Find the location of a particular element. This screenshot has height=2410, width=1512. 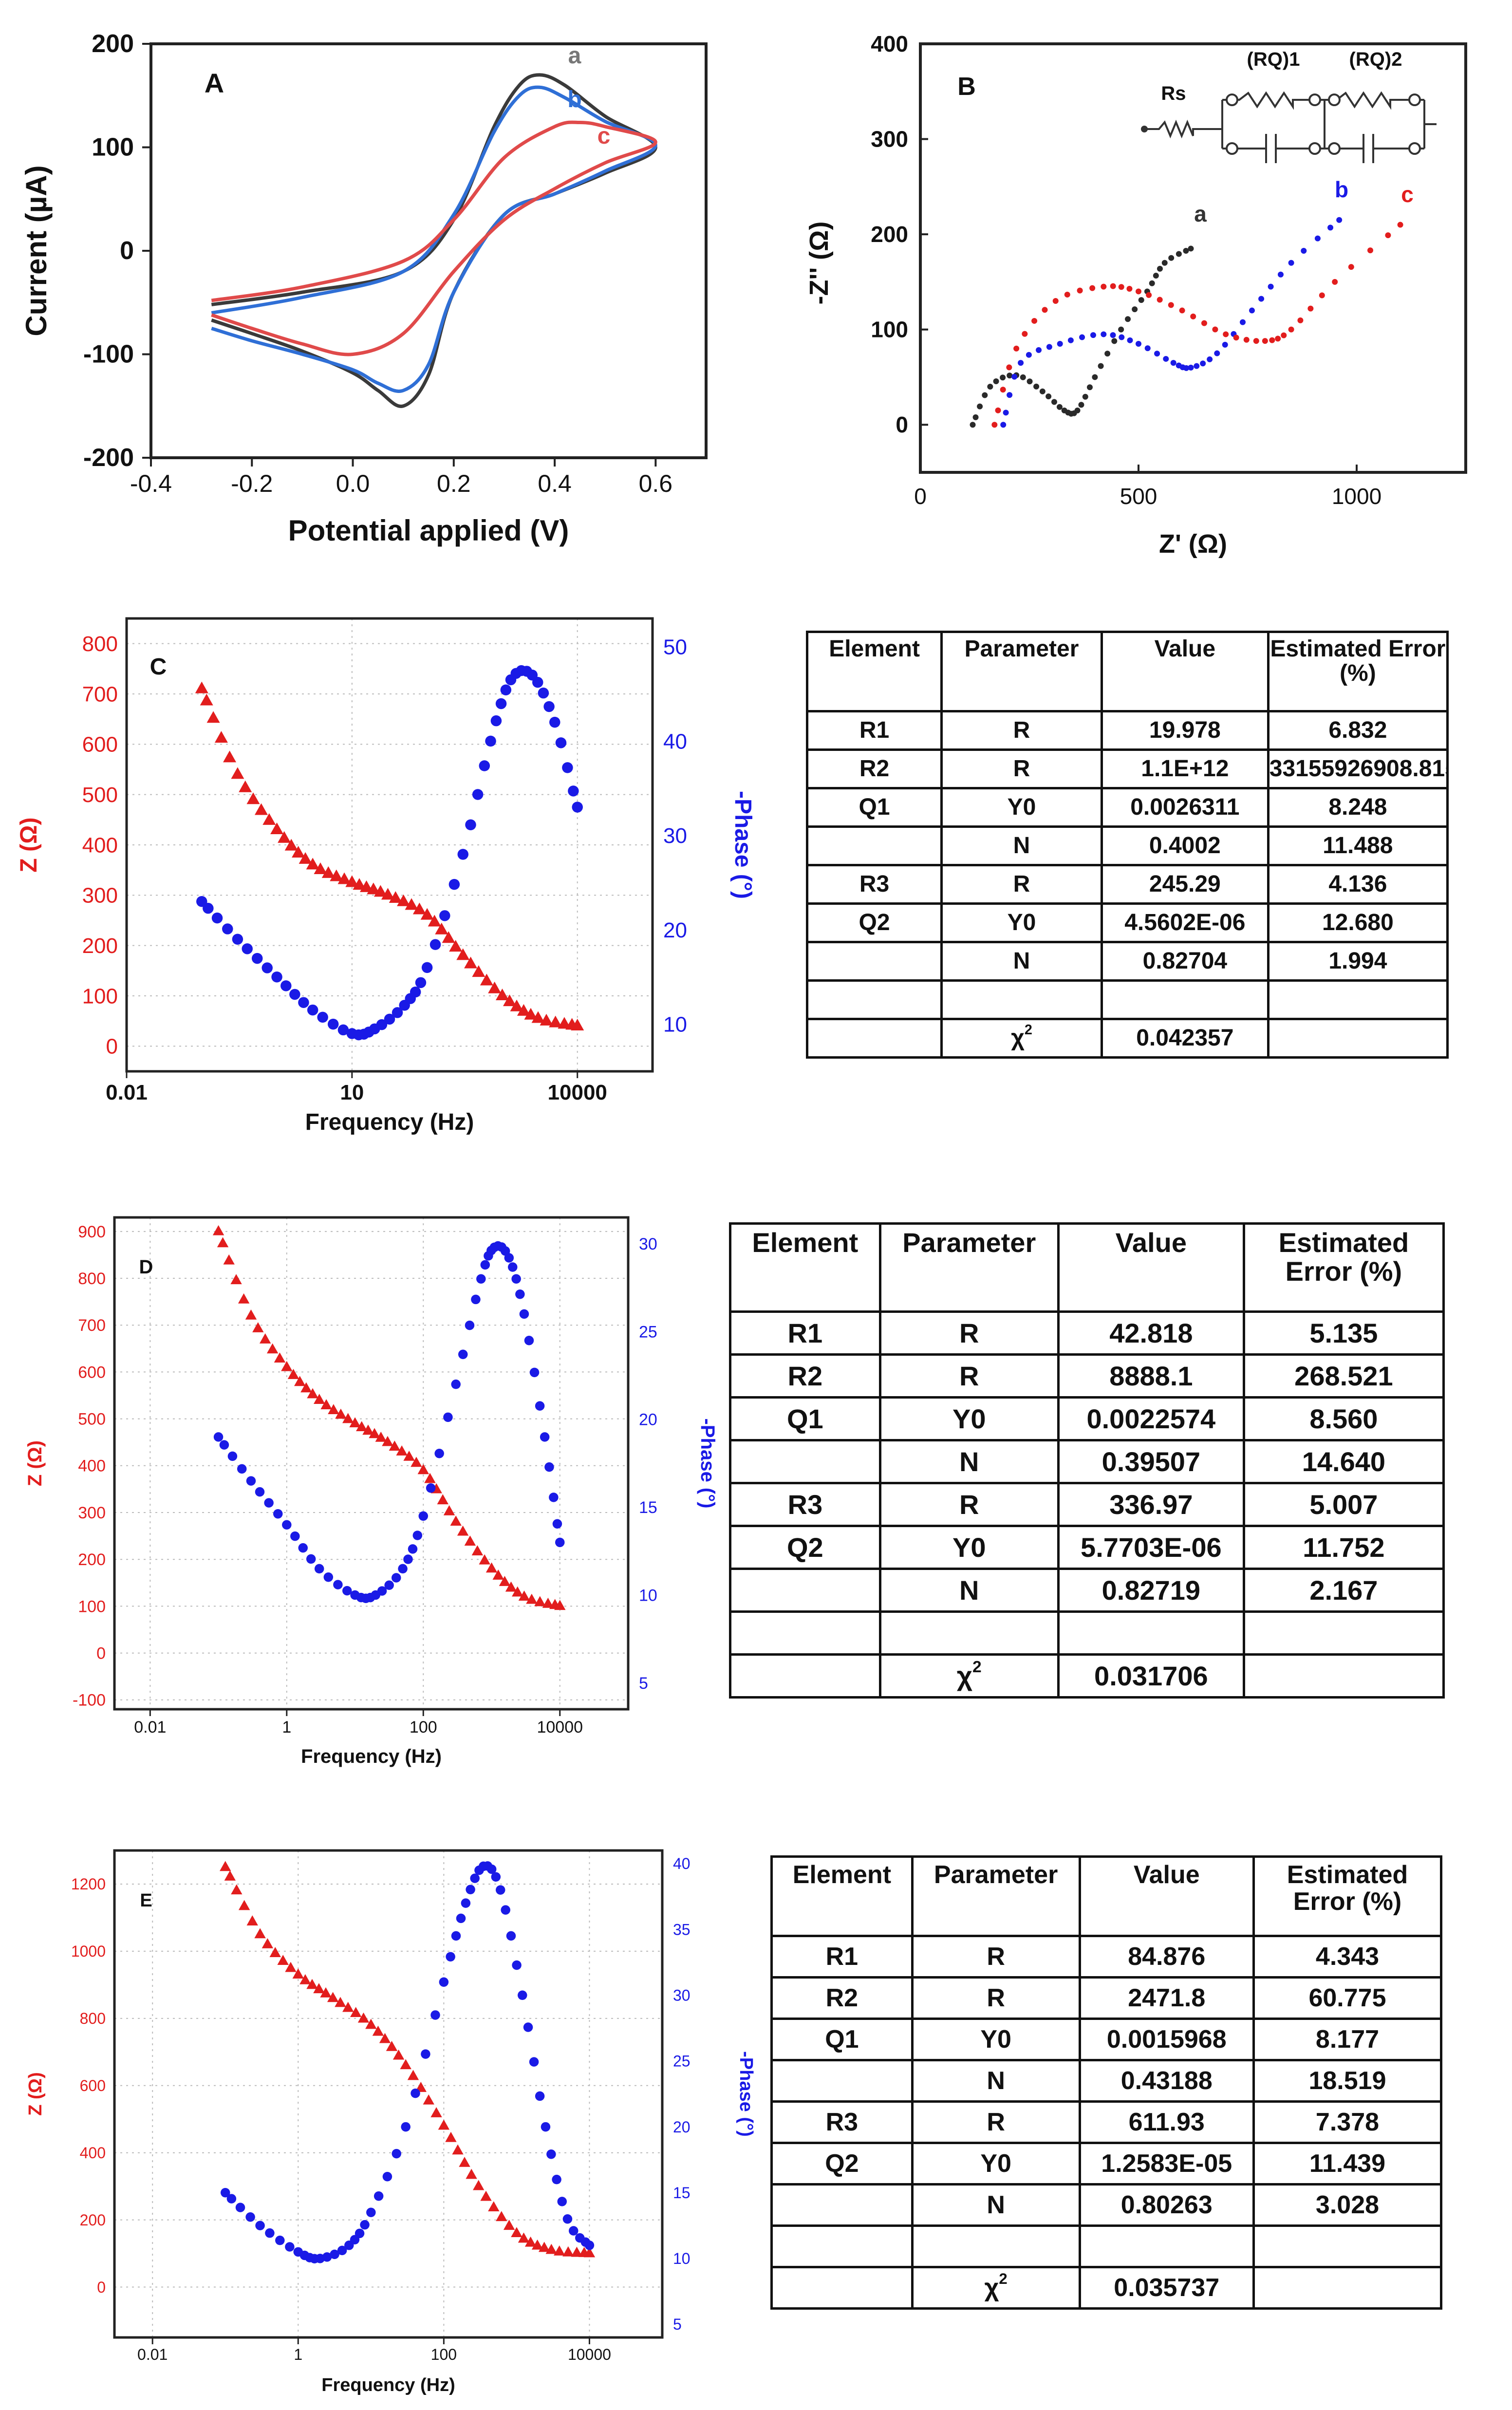

table-cell: 2.167 is located at coordinates (1343, 1590).